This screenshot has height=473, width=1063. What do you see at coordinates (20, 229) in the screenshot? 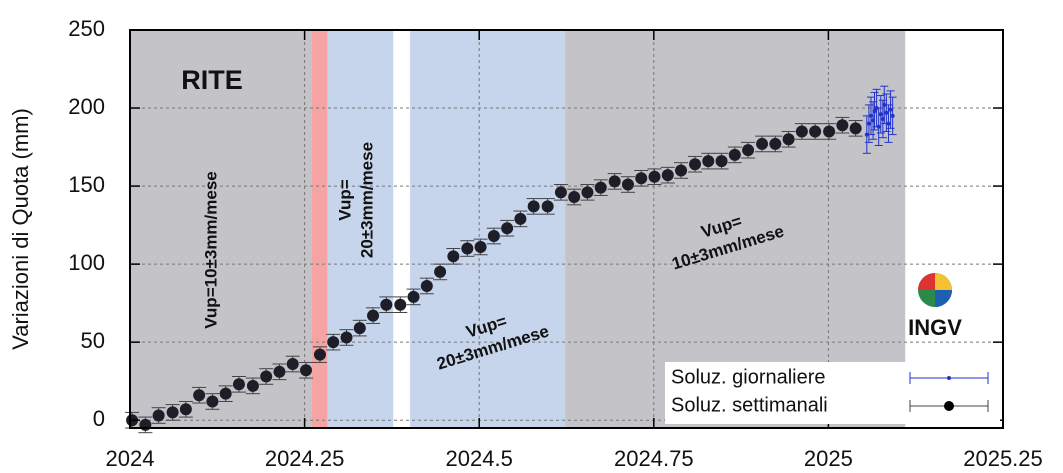
I see `y-axis-label: Variazioni di Quota (mm)` at bounding box center [20, 229].